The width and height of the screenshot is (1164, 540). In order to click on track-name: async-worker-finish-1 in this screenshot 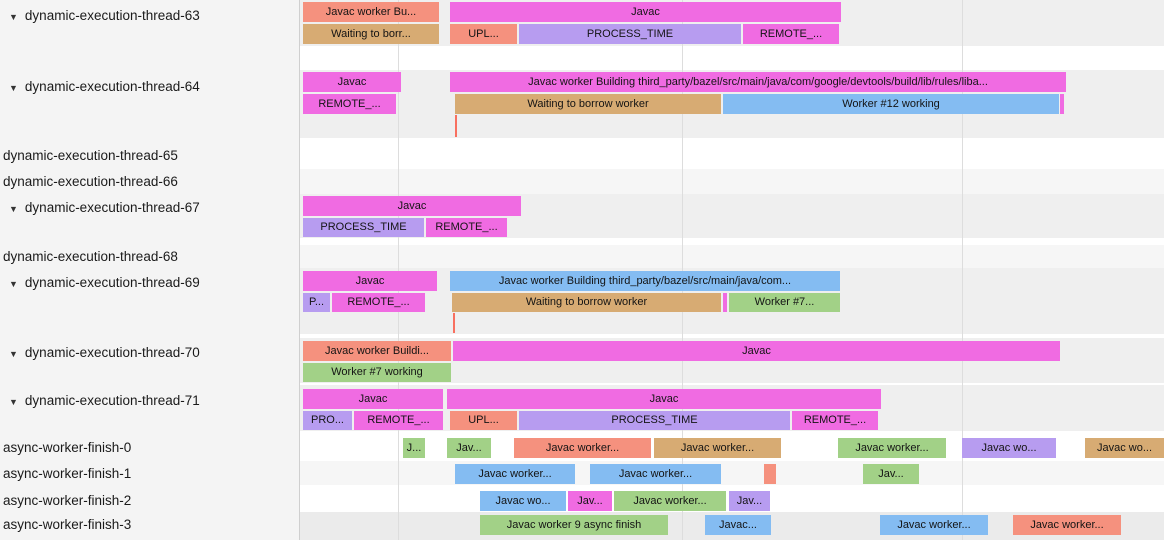, I will do `click(67, 473)`.